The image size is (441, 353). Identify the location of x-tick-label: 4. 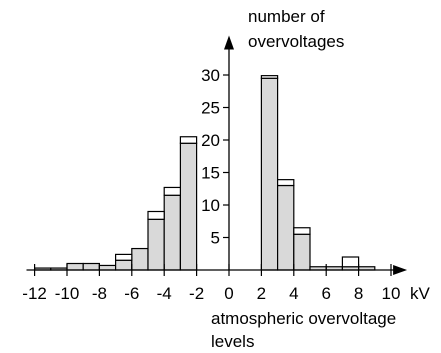
(293, 293).